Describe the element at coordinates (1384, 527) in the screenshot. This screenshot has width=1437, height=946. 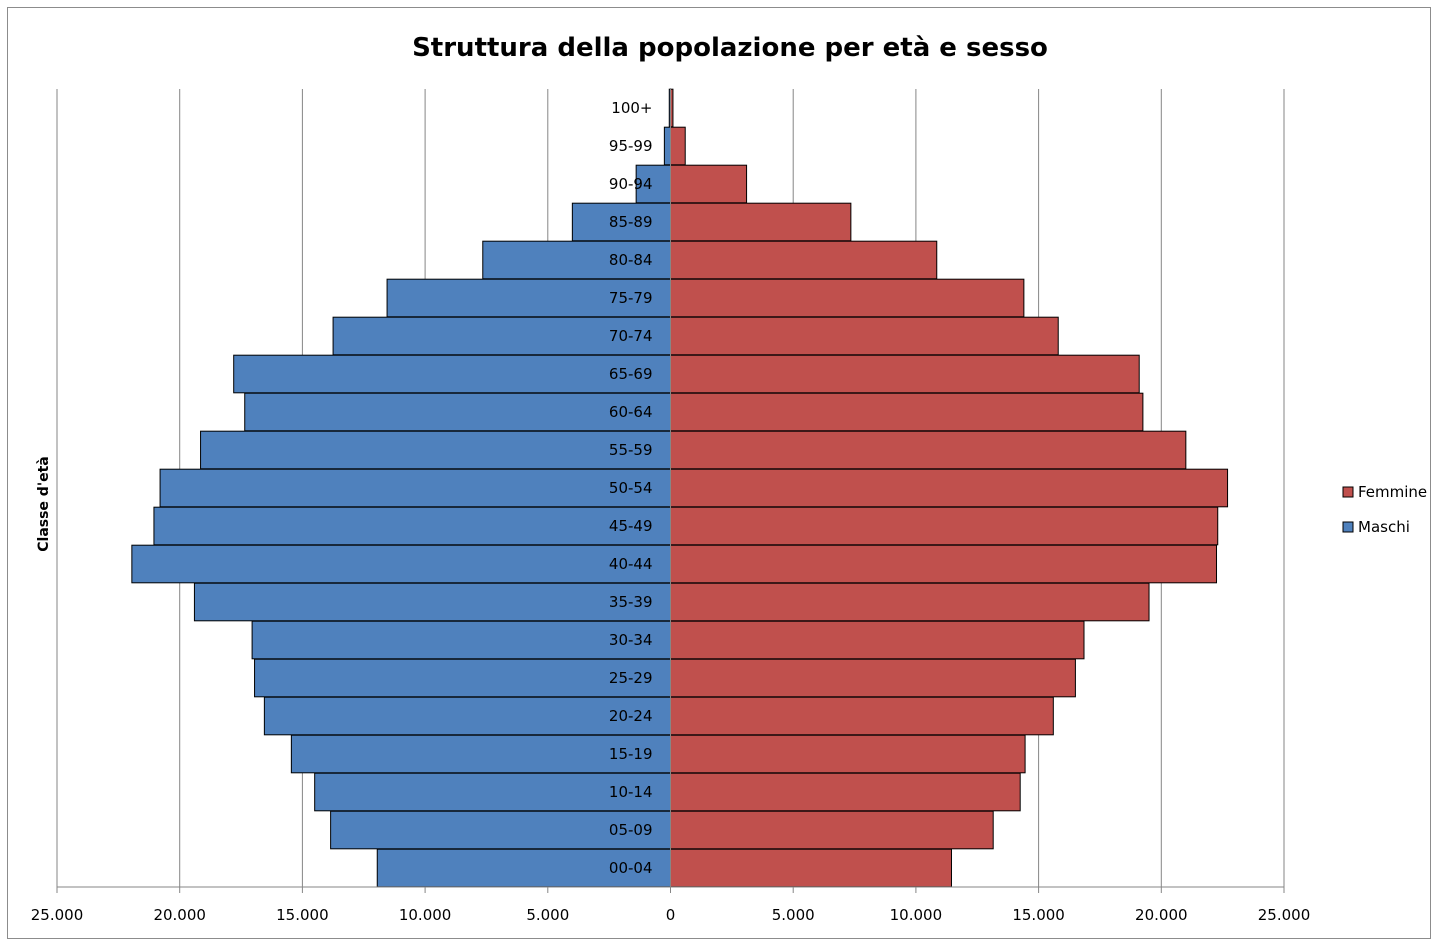
I see `legend-label-maschi: Maschi` at that location.